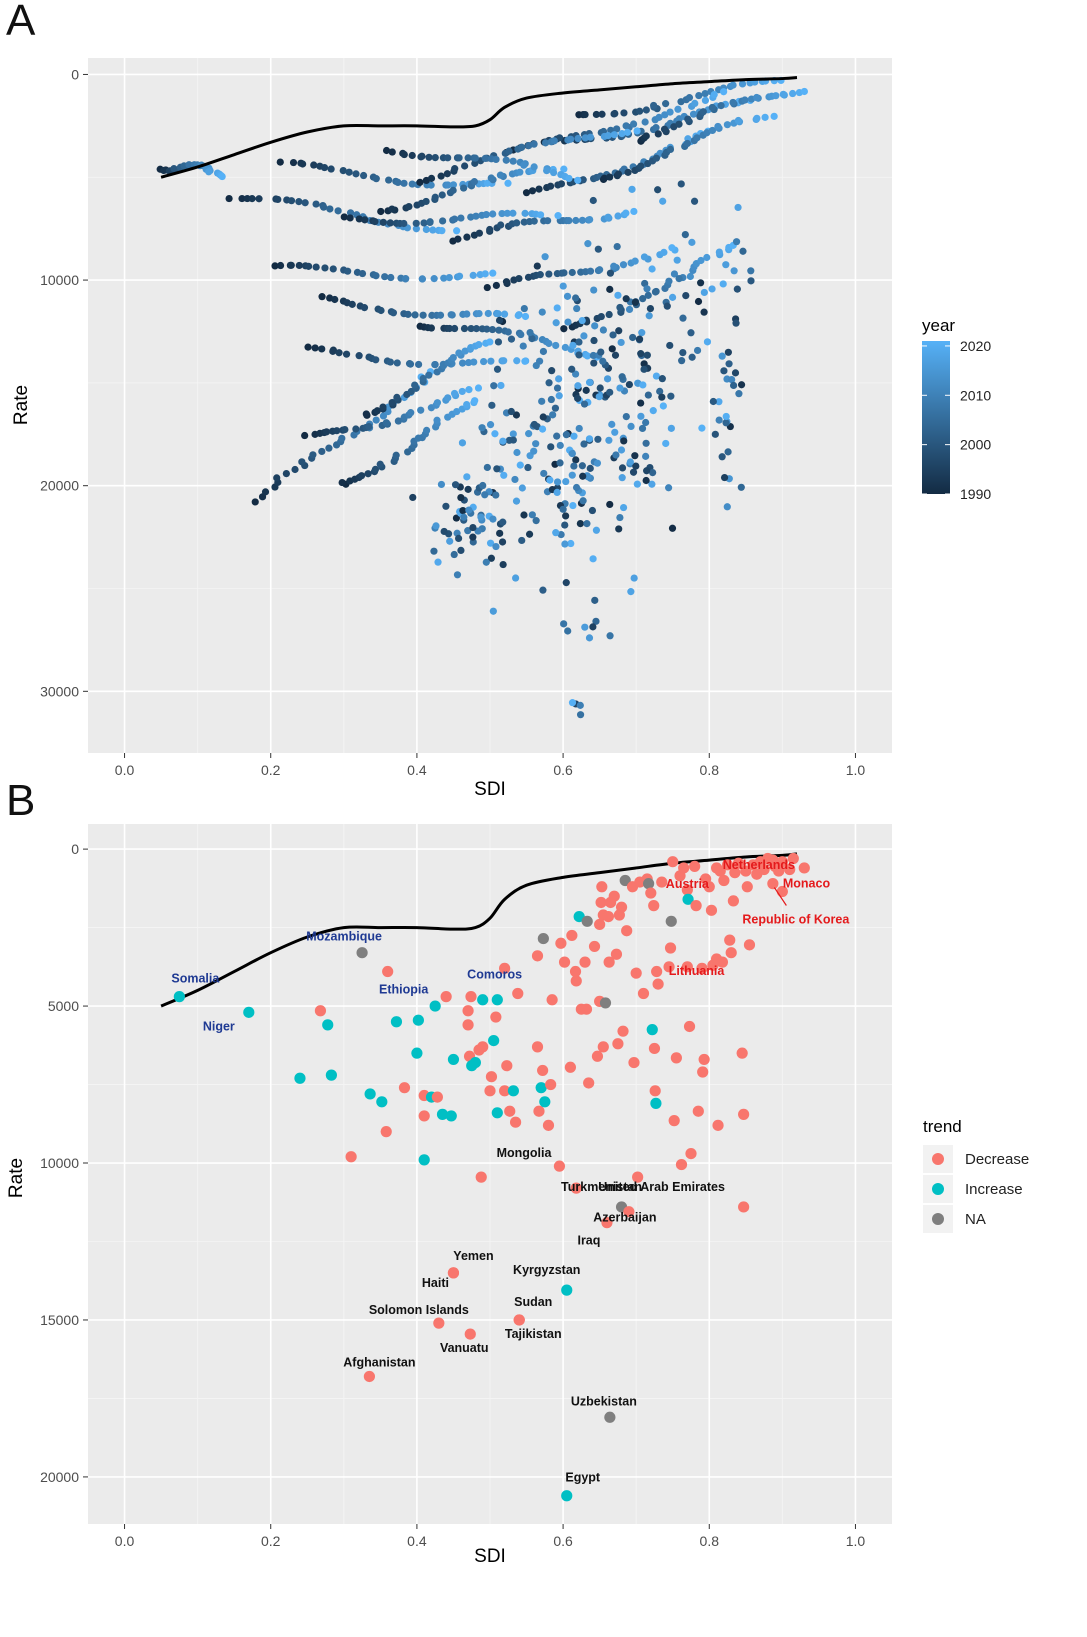 Image resolution: width=1087 pixels, height=1637 pixels. What do you see at coordinates (710, 1541) in the screenshot?
I see `panel-b-x-tick-label: 0.8` at bounding box center [710, 1541].